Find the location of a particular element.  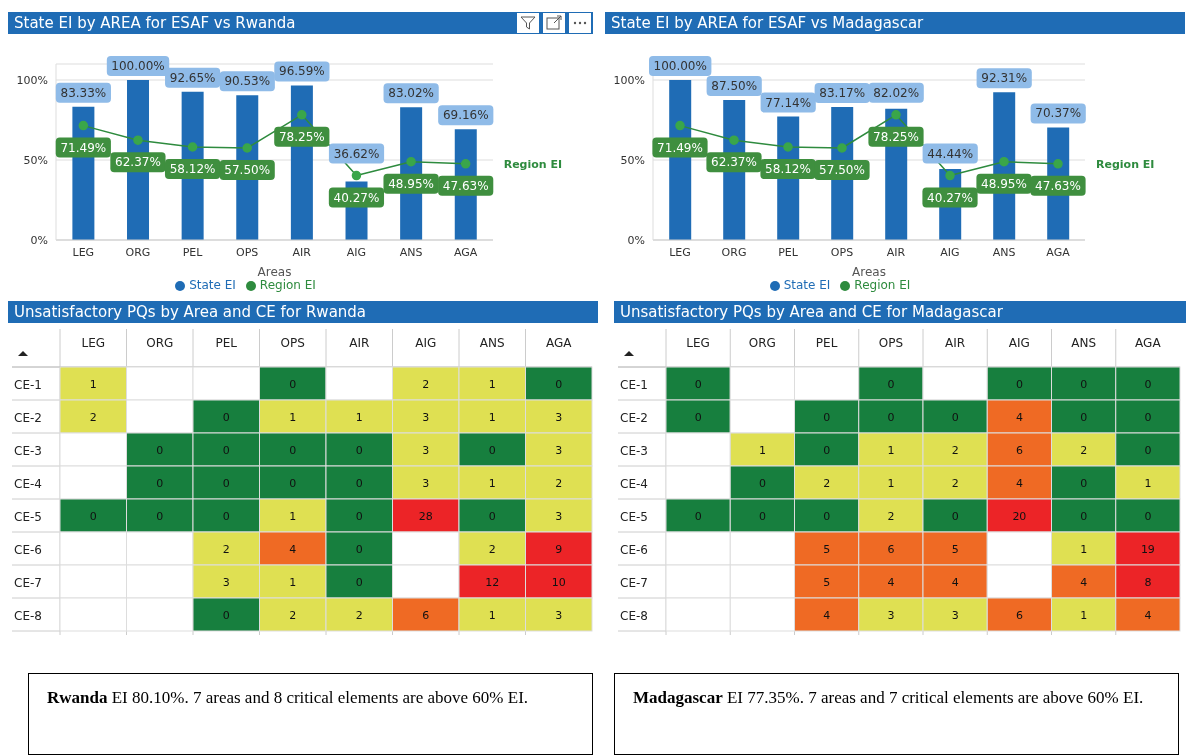

text: EI 80.10%. 7 areas and 8 critical elements are above 60% EI. is located at coordinates (320, 697).